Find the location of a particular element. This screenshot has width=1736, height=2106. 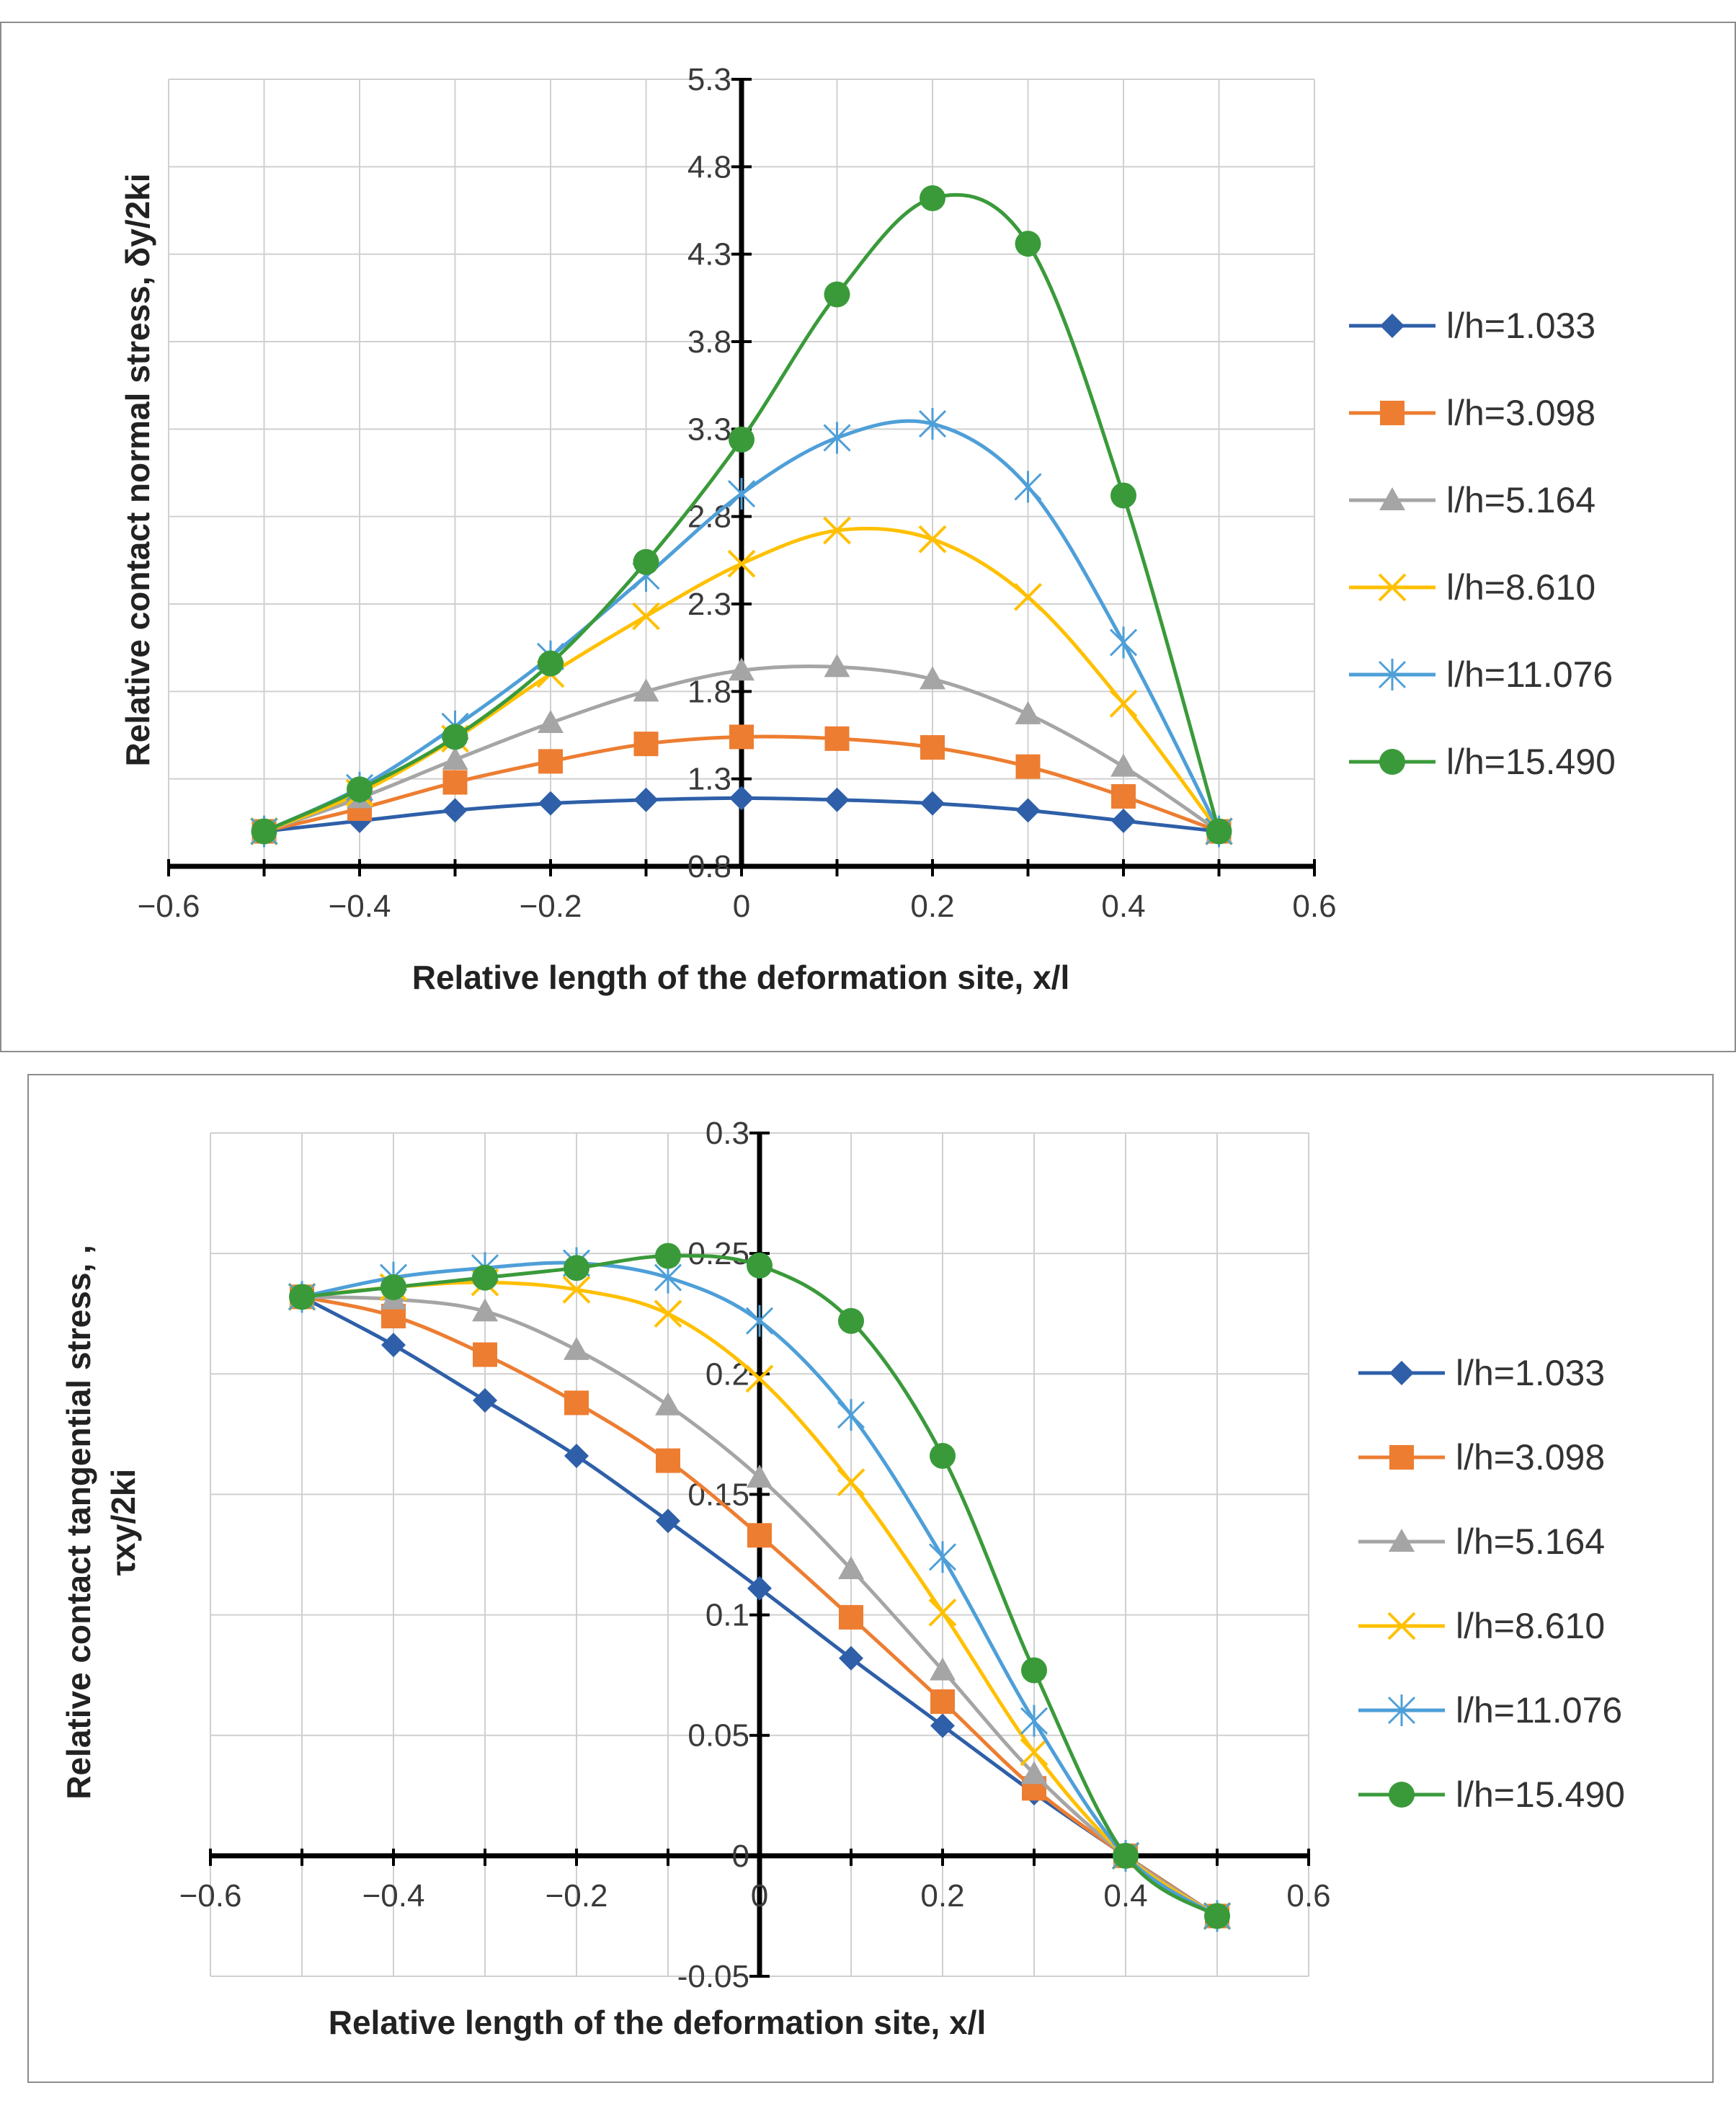

y-tick-label: 0.25 is located at coordinates (718, 1253).